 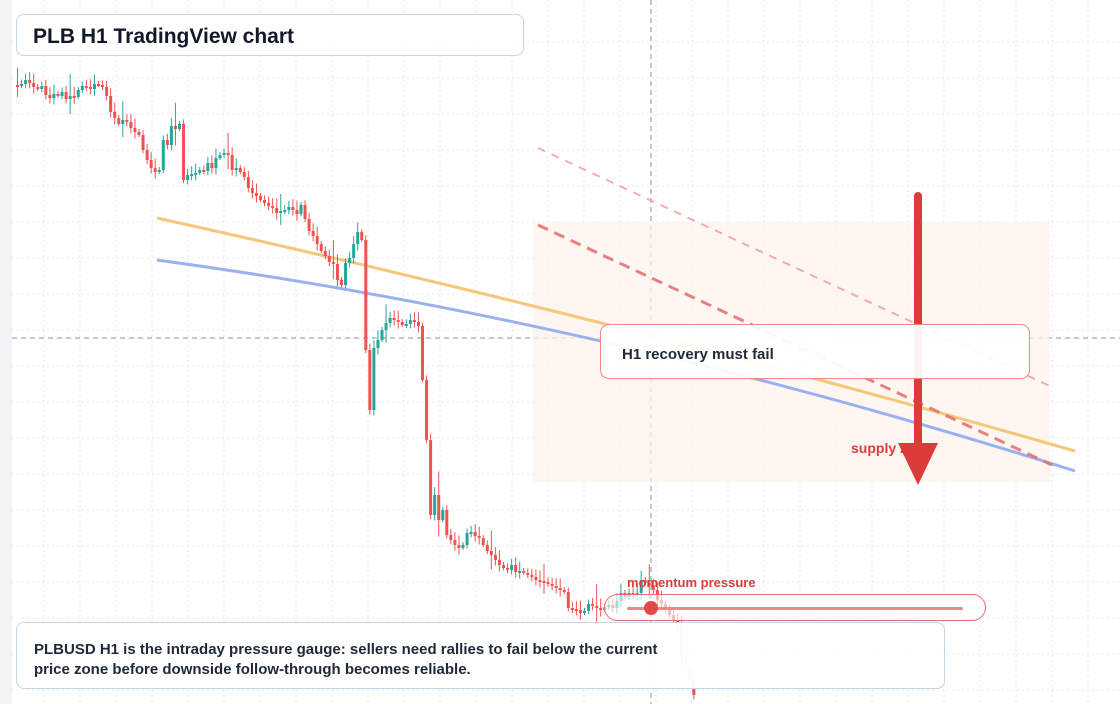 I want to click on gauge-knob, so click(x=650, y=608).